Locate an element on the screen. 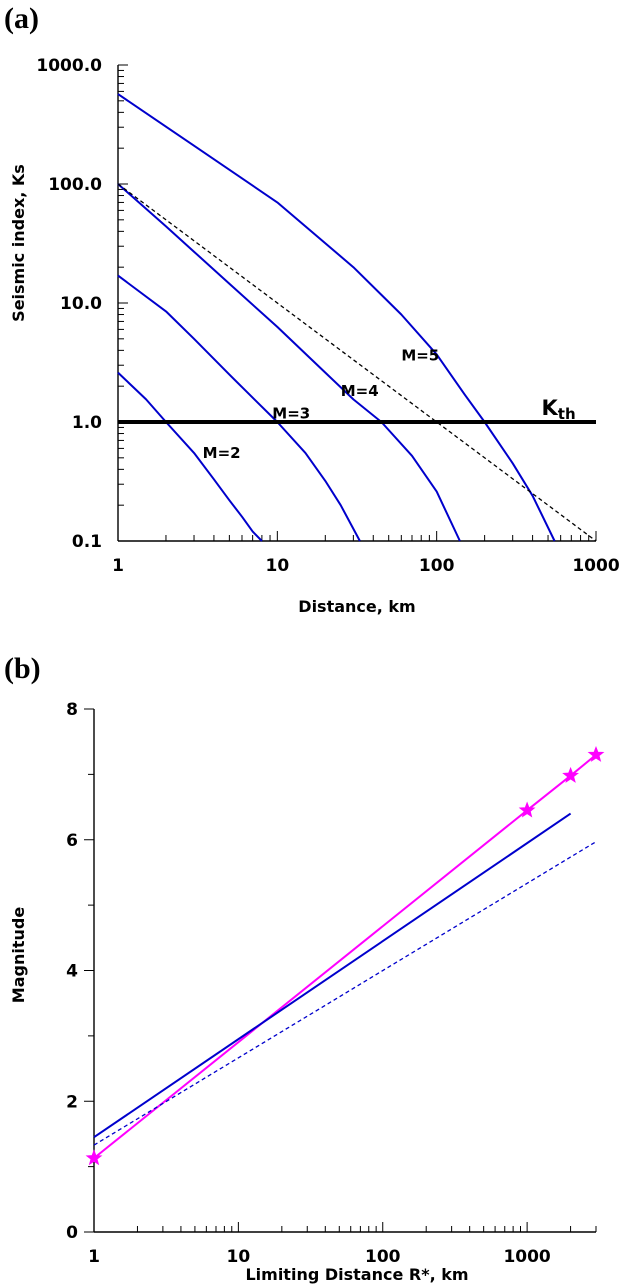  panel-b-xlabel: Limiting Distance R*, km is located at coordinates (356, 1274).